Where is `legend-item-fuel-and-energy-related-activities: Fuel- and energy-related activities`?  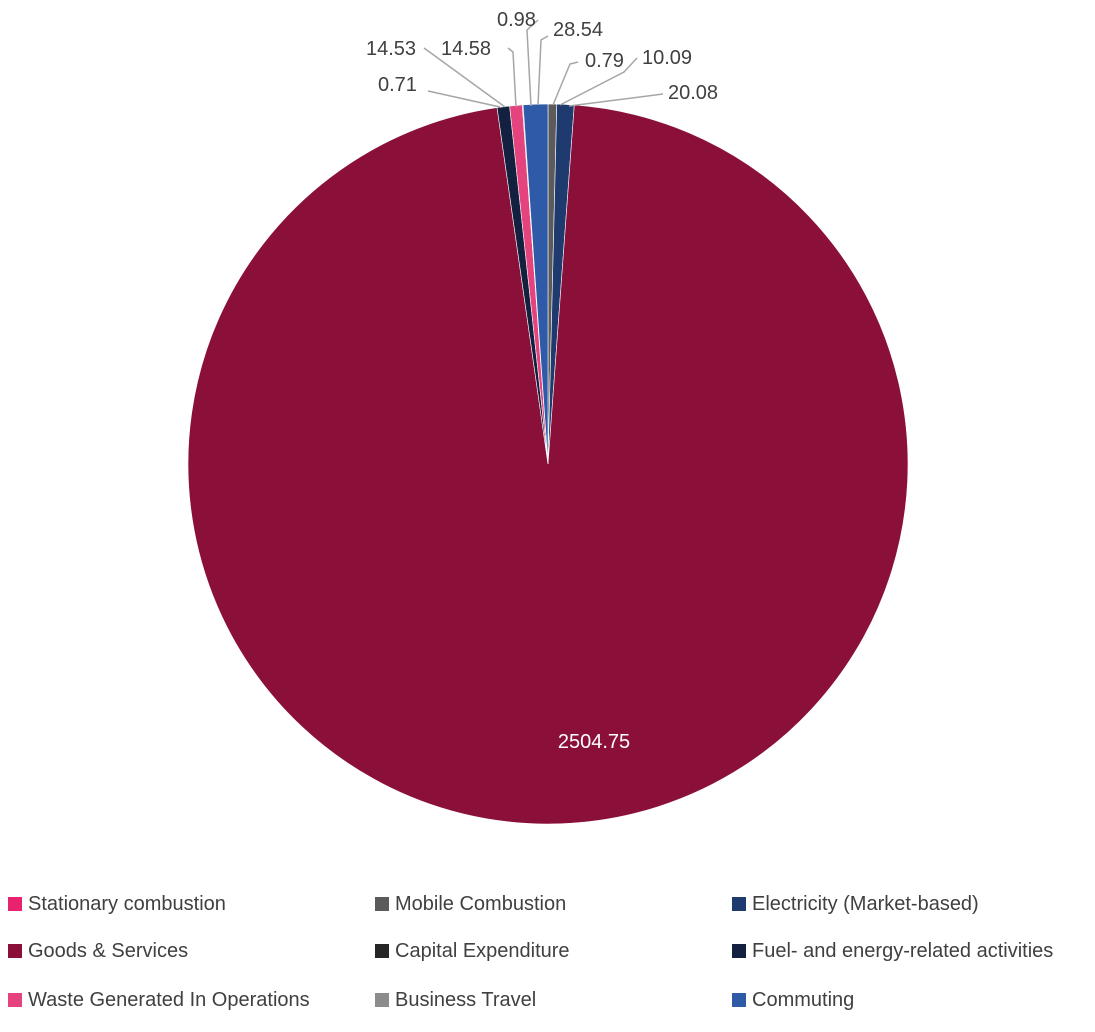 legend-item-fuel-and-energy-related-activities: Fuel- and energy-related activities is located at coordinates (892, 951).